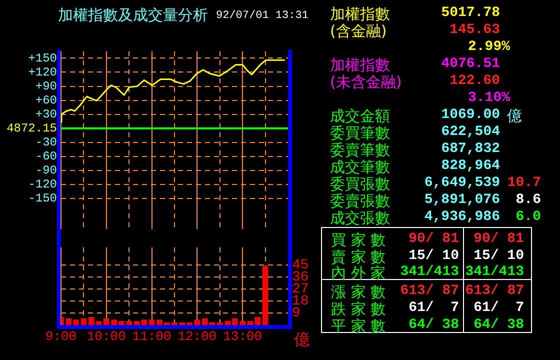 This screenshot has height=360, width=560. Describe the element at coordinates (262, 16) in the screenshot. I see `chart-subtitle: 92/07/01 13:31` at that location.